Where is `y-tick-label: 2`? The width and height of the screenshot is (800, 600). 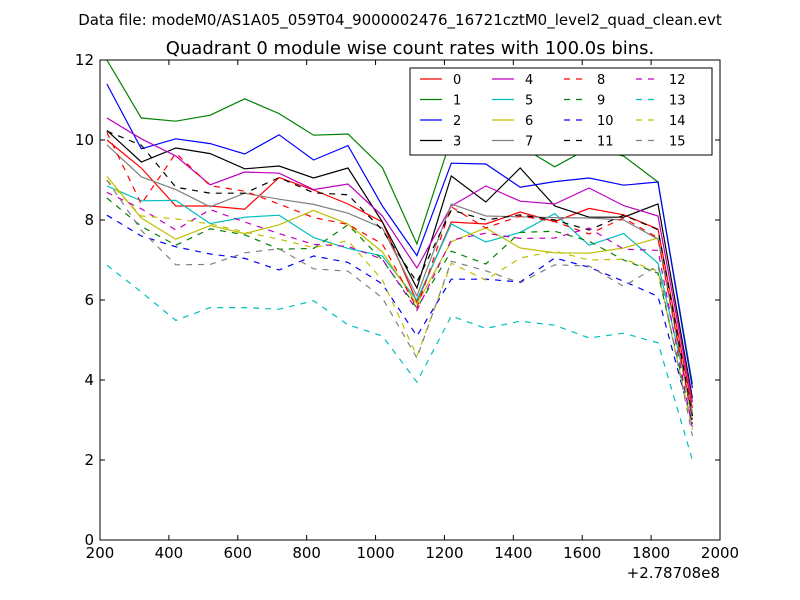 y-tick-label: 2 is located at coordinates (89, 460).